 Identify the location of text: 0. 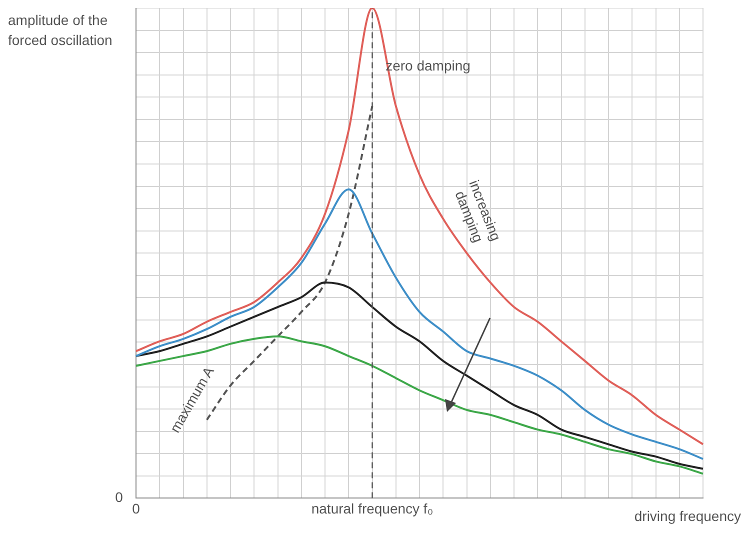
(119, 497).